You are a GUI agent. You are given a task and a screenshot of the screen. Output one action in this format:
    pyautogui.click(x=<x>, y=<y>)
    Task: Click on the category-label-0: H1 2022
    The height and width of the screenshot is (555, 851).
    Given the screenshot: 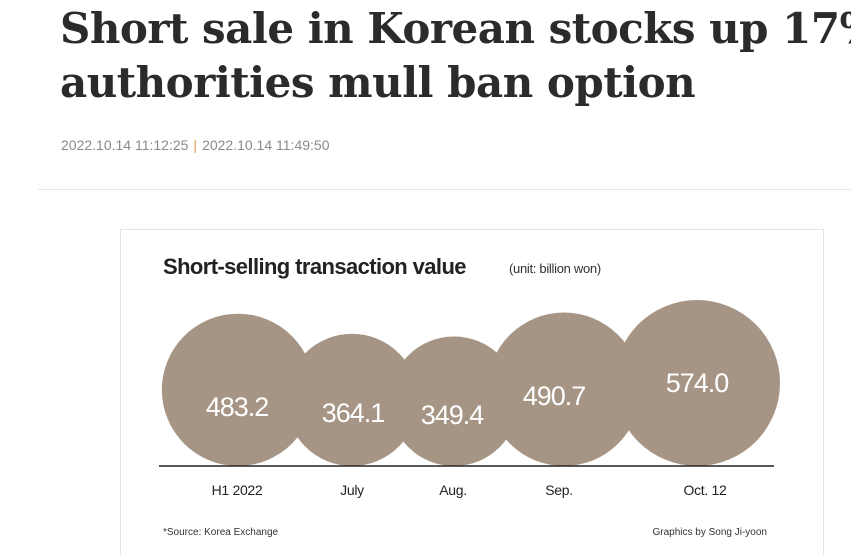 What is the action you would take?
    pyautogui.click(x=237, y=490)
    